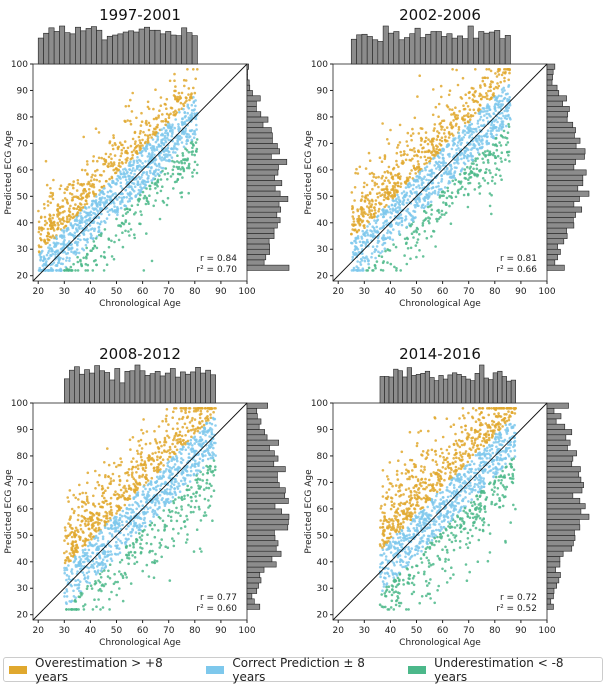  What do you see at coordinates (195, 292) in the screenshot?
I see `x-tick-label: 80` at bounding box center [195, 292].